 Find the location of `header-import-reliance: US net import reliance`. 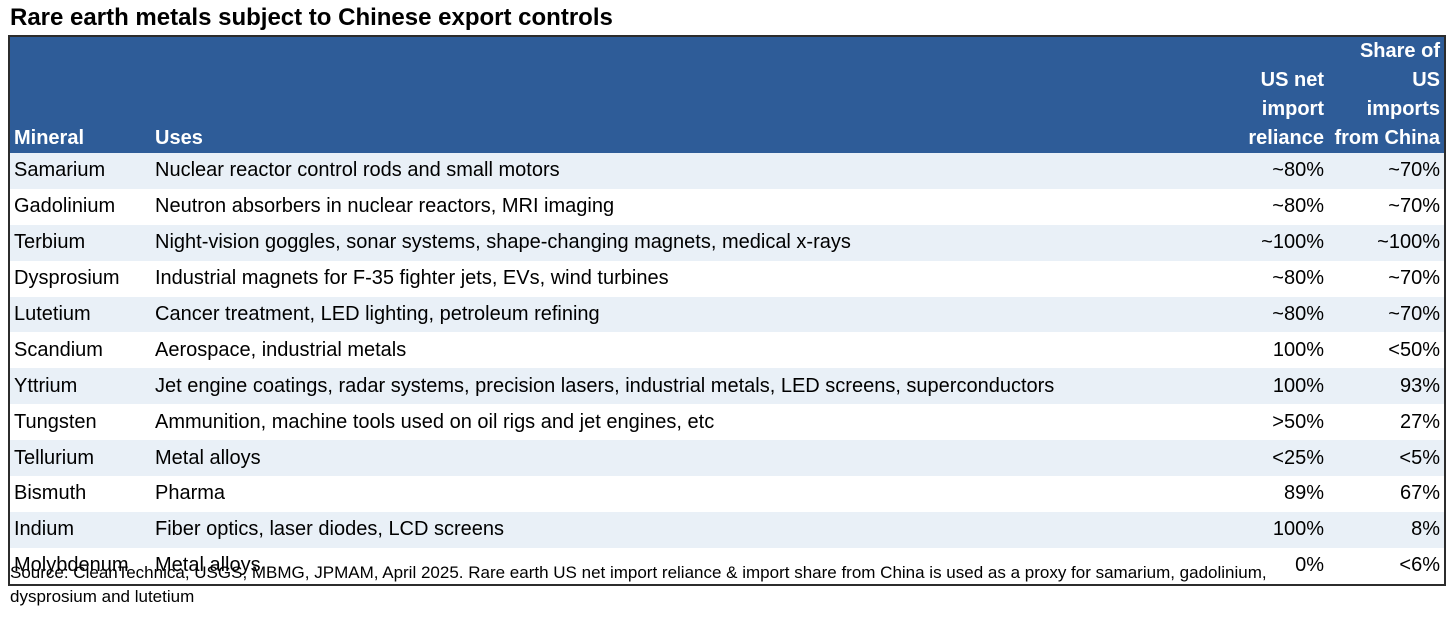

header-import-reliance: US net import reliance is located at coordinates (1276, 95).